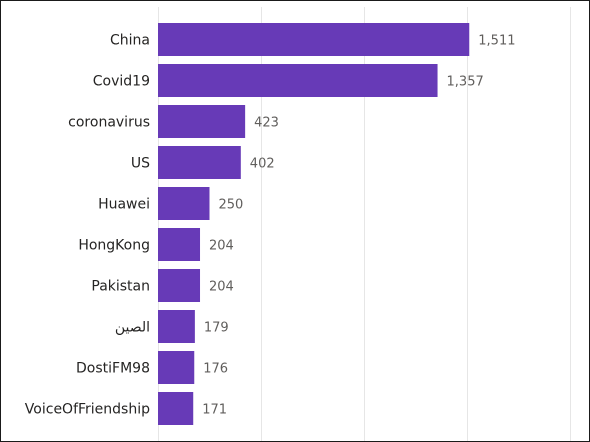  Describe the element at coordinates (130, 41) in the screenshot. I see `category-label: China` at that location.